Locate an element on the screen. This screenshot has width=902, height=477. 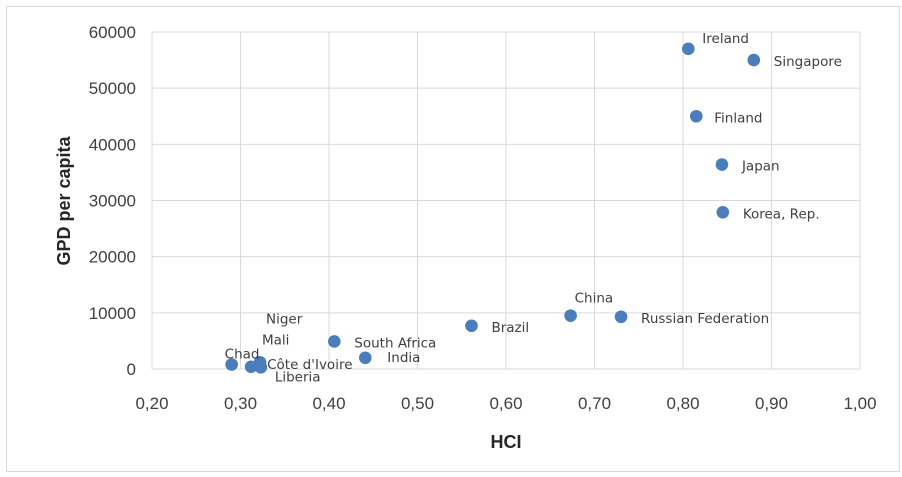
point-label: Liberia is located at coordinates (298, 377).